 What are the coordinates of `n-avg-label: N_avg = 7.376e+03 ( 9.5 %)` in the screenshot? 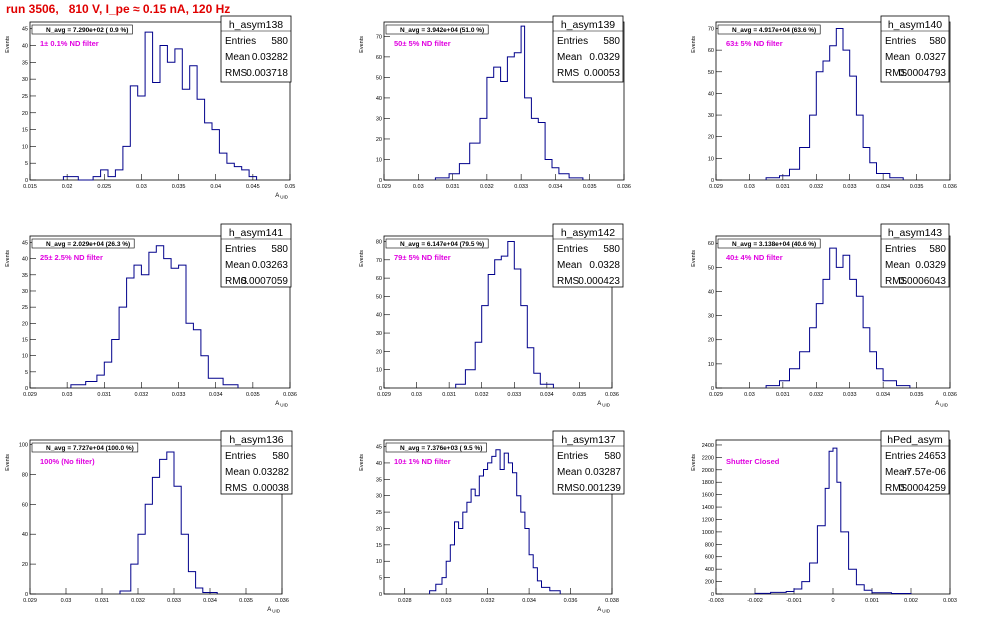 It's located at (441, 448).